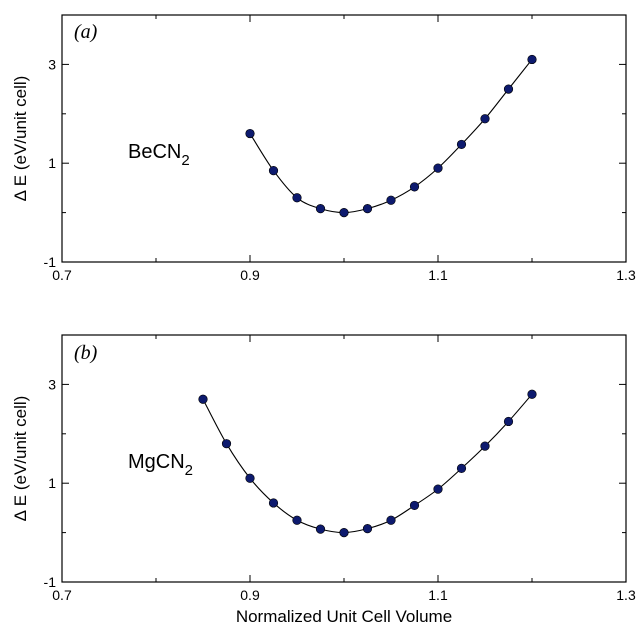  What do you see at coordinates (156, 462) in the screenshot?
I see `compound-name: MgCN` at bounding box center [156, 462].